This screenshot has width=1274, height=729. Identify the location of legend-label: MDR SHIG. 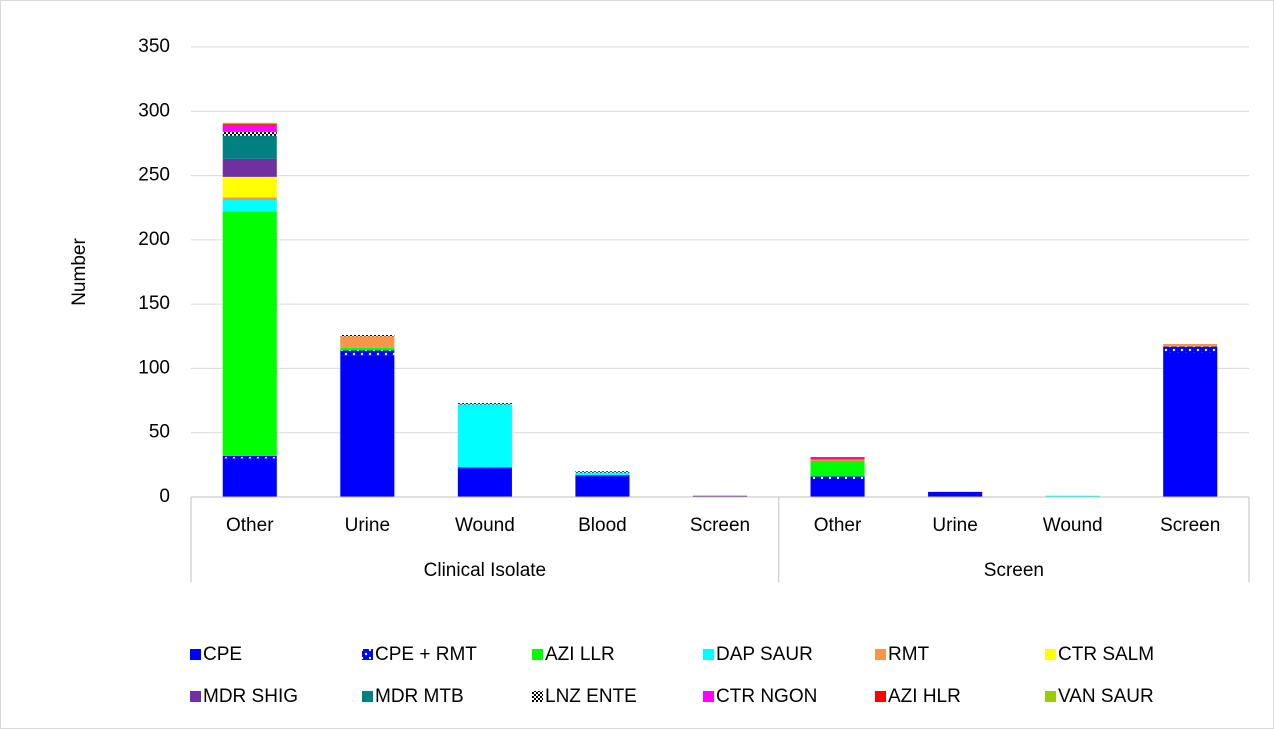
(250, 696).